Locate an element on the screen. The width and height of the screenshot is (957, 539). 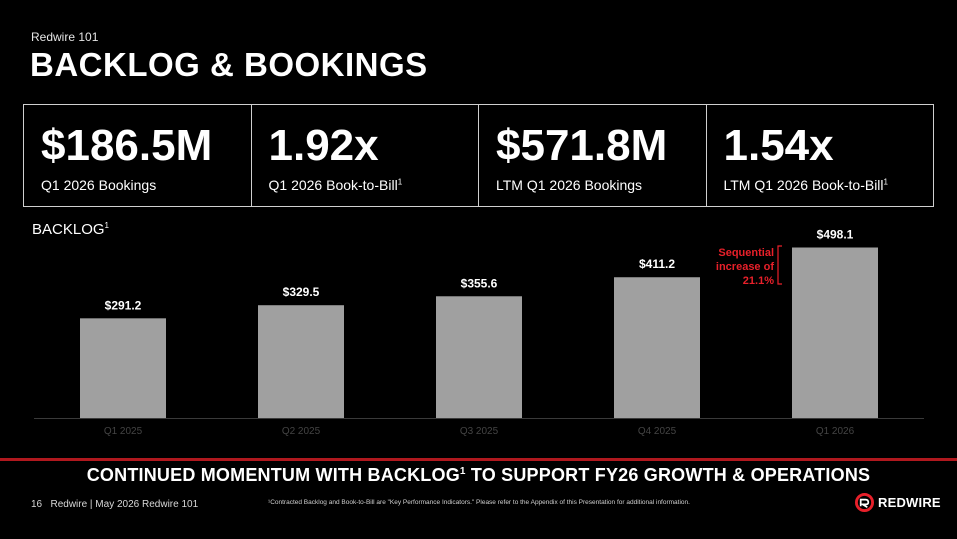
data-label: $355.6 is located at coordinates (479, 283).